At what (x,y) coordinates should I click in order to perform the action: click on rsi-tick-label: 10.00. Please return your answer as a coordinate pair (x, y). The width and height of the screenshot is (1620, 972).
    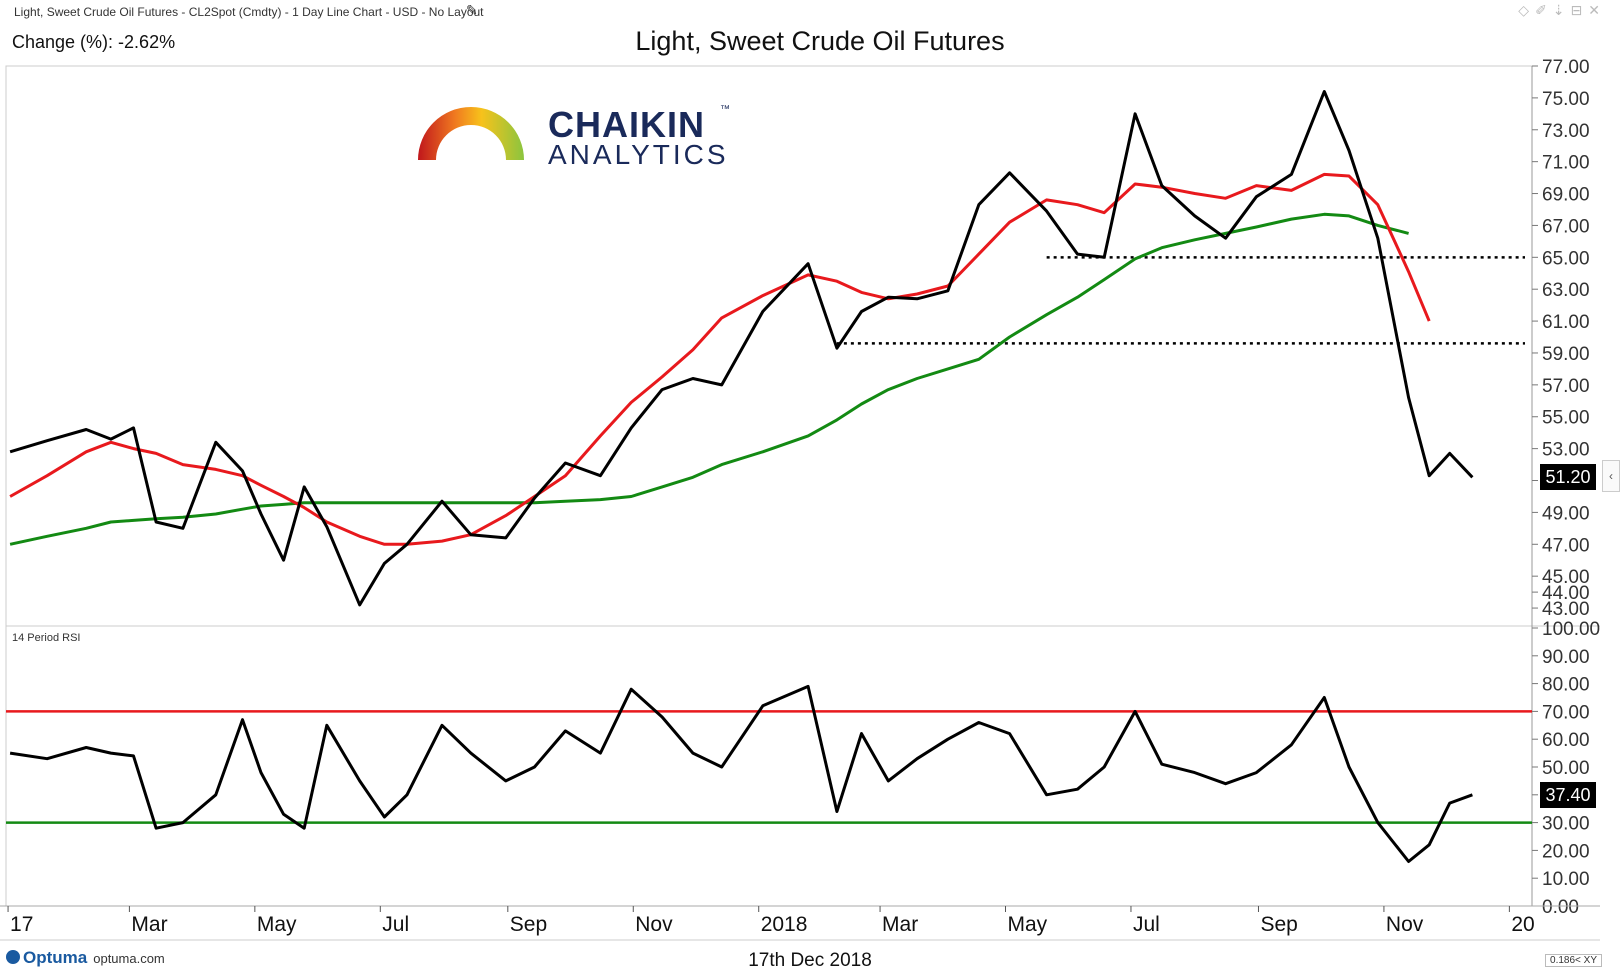
    Looking at the image, I should click on (1566, 879).